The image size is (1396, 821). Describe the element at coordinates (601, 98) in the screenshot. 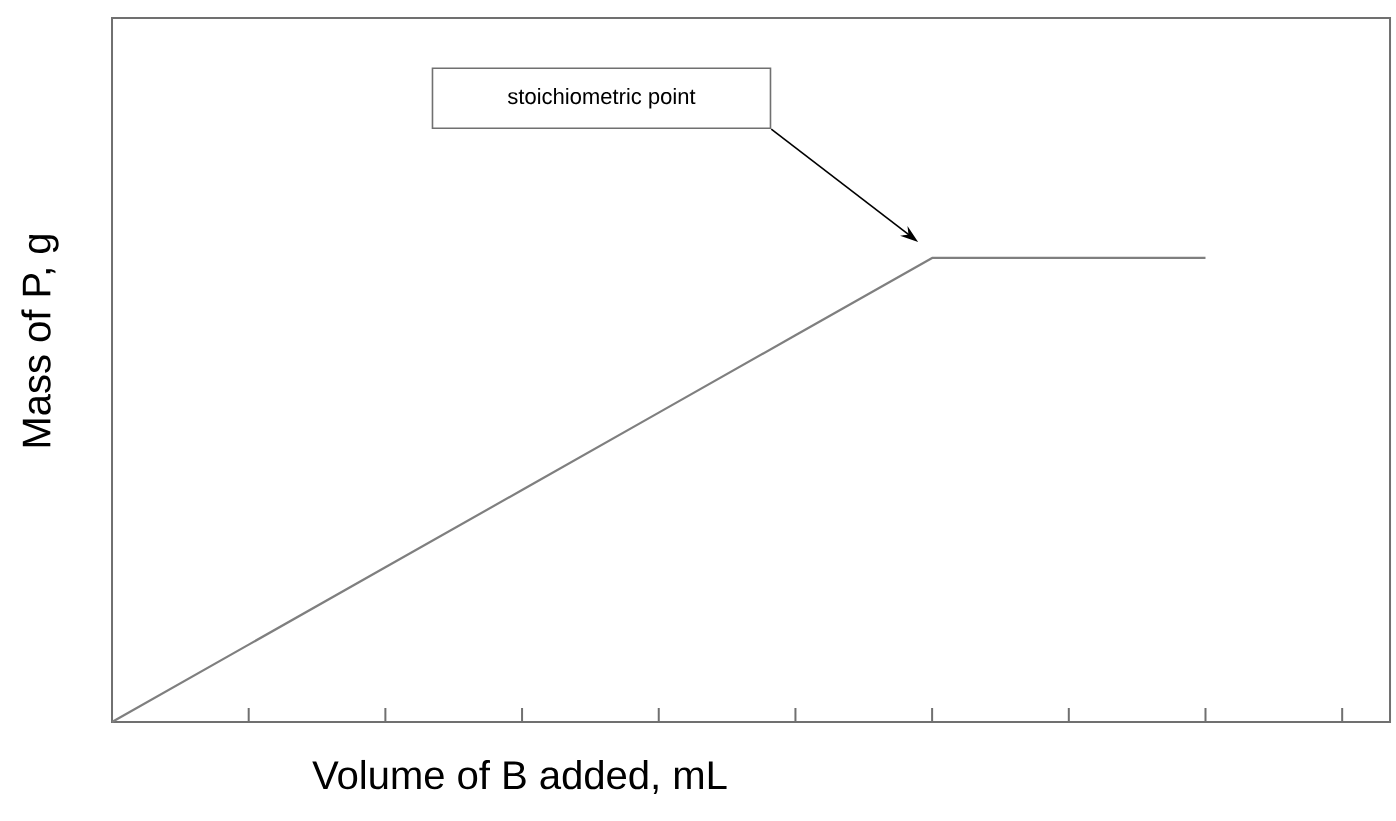

I see `text: stoichiometric point` at that location.